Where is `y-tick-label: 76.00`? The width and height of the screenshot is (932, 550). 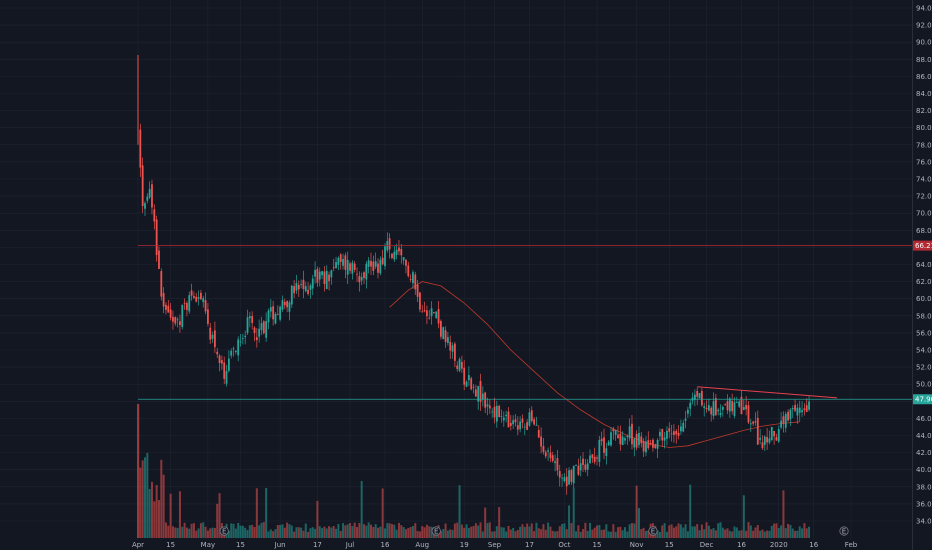
y-tick-label: 76.00 is located at coordinates (924, 162).